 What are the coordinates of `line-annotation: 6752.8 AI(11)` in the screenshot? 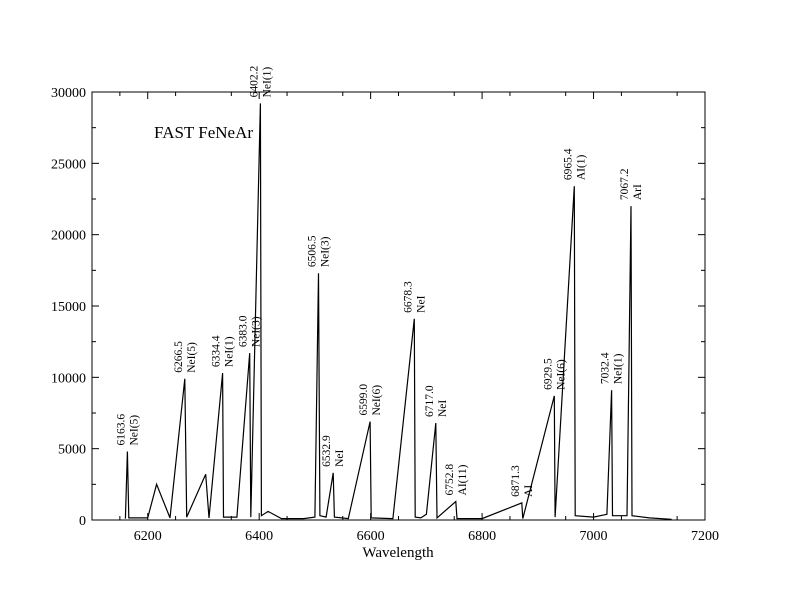 It's located at (456, 480).